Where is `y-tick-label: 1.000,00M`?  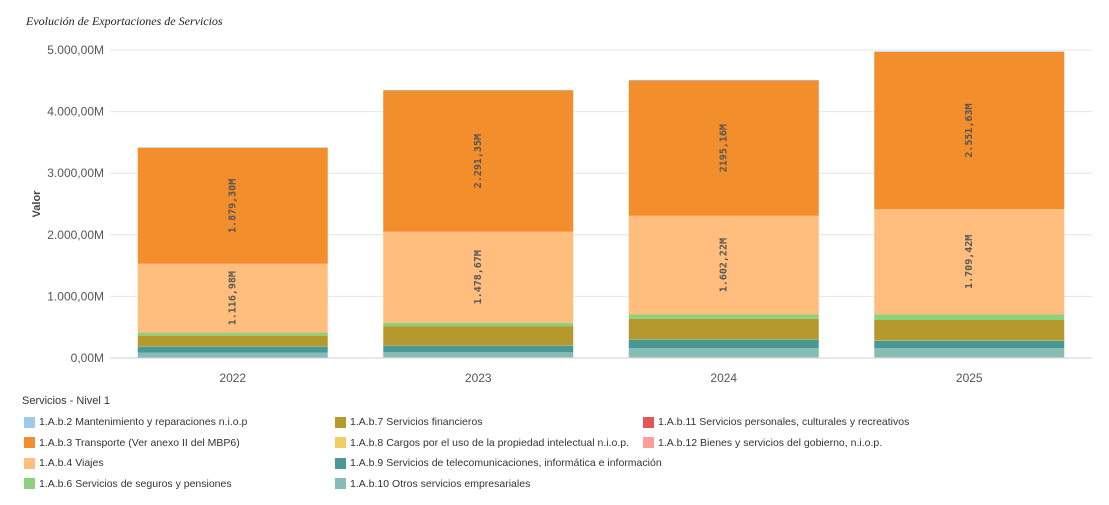
y-tick-label: 1.000,00M is located at coordinates (75, 296).